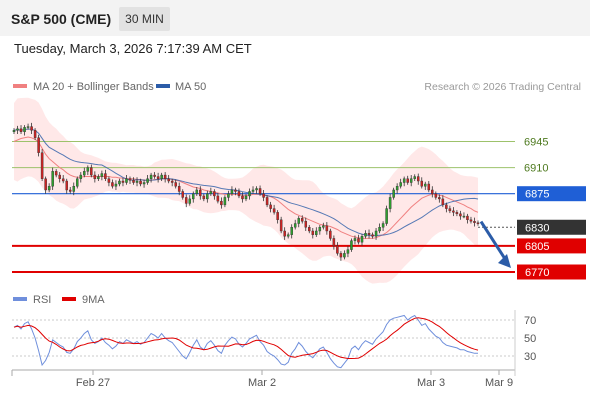 This screenshot has height=400, width=590. Describe the element at coordinates (537, 195) in the screenshot. I see `level-label-6875: 6875` at that location.